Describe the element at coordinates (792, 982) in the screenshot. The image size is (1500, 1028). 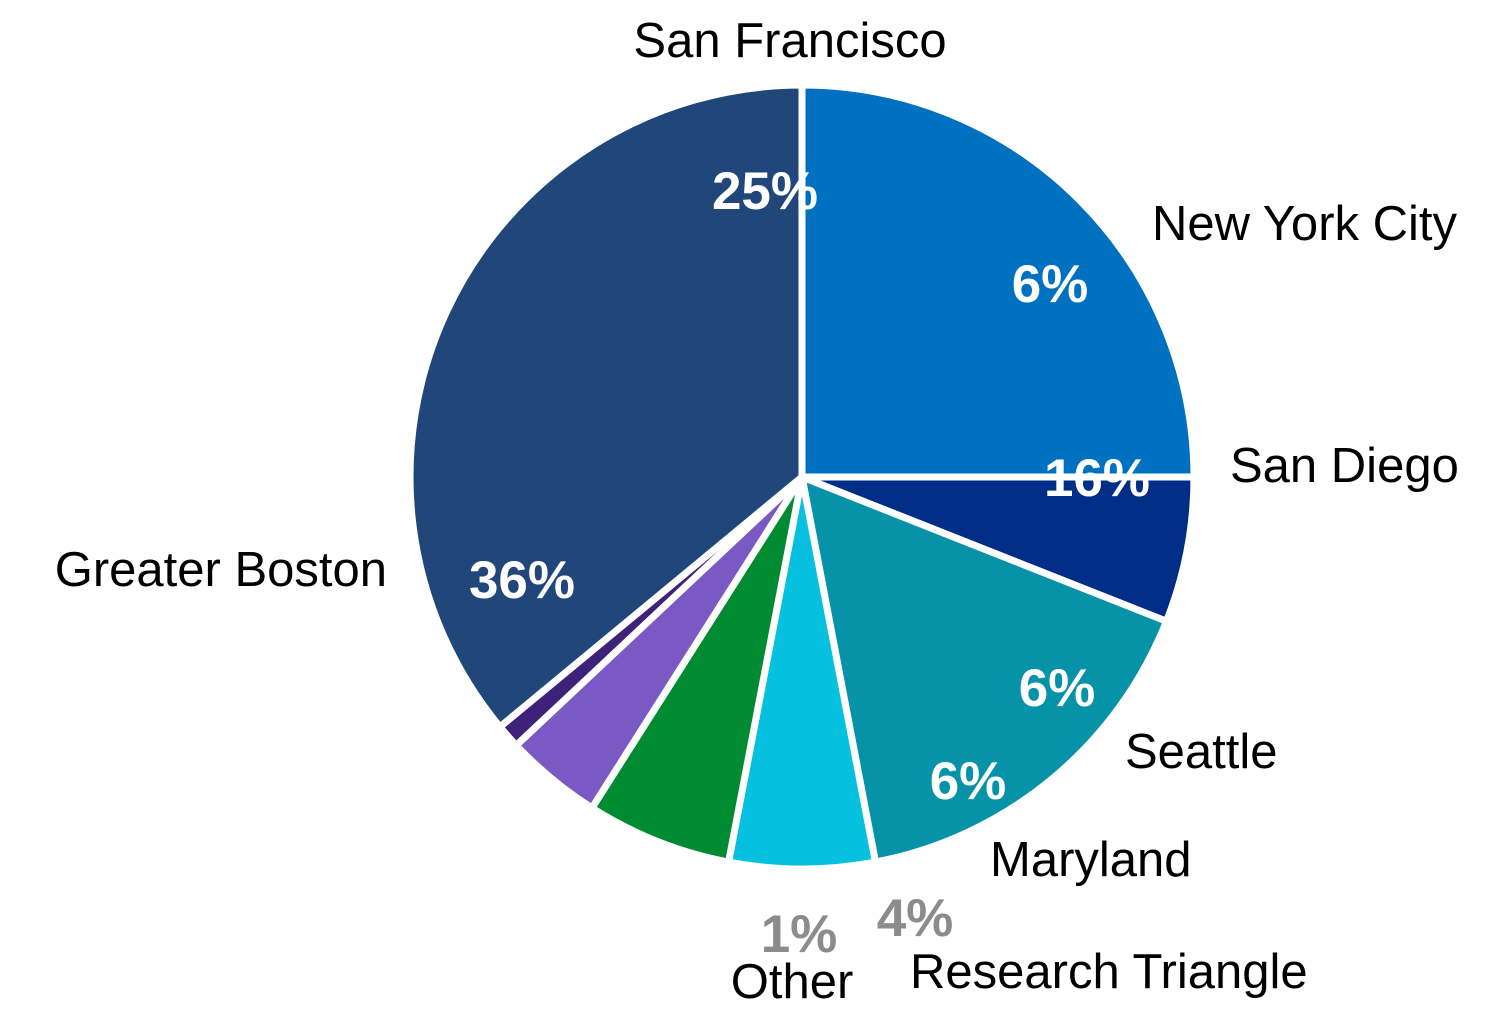
I see `category-label-other: Other` at that location.